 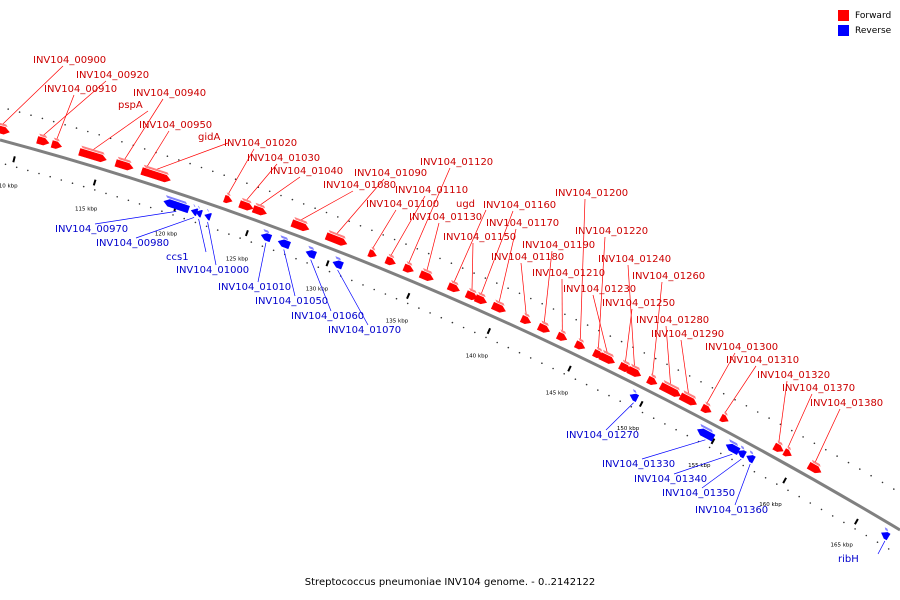 What do you see at coordinates (762, 360) in the screenshot?
I see `forward-gene-label: INV104_01310` at bounding box center [762, 360].